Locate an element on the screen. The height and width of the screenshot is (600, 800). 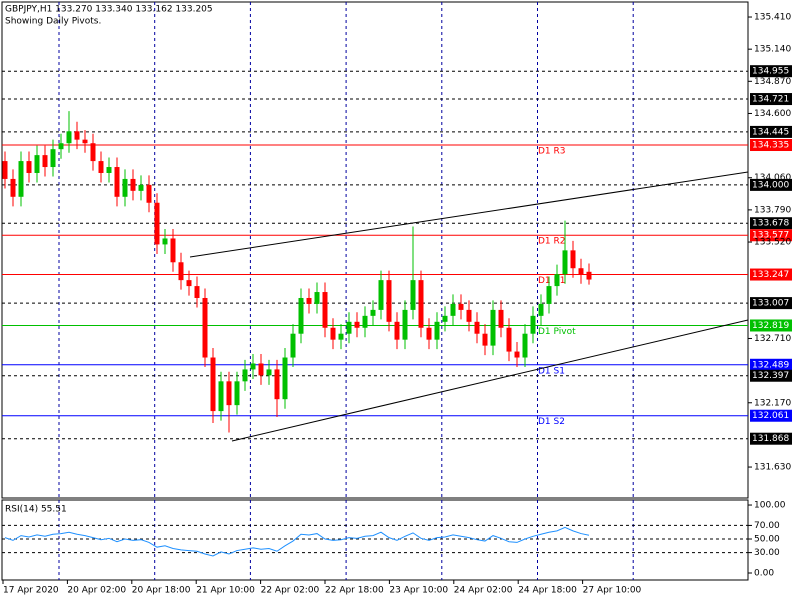
level-label: 132.819 is located at coordinates (770, 326).